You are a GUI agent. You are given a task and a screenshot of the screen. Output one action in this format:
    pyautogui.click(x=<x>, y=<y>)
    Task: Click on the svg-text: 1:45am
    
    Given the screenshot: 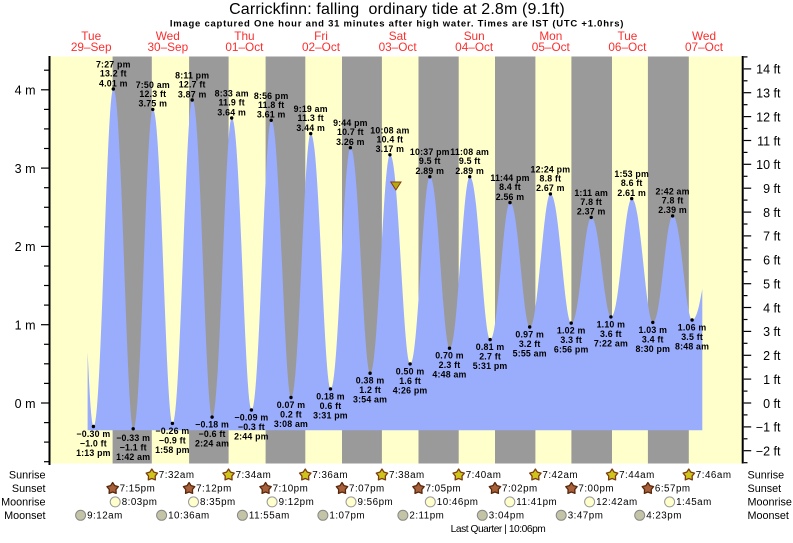 What is the action you would take?
    pyautogui.click(x=694, y=502)
    